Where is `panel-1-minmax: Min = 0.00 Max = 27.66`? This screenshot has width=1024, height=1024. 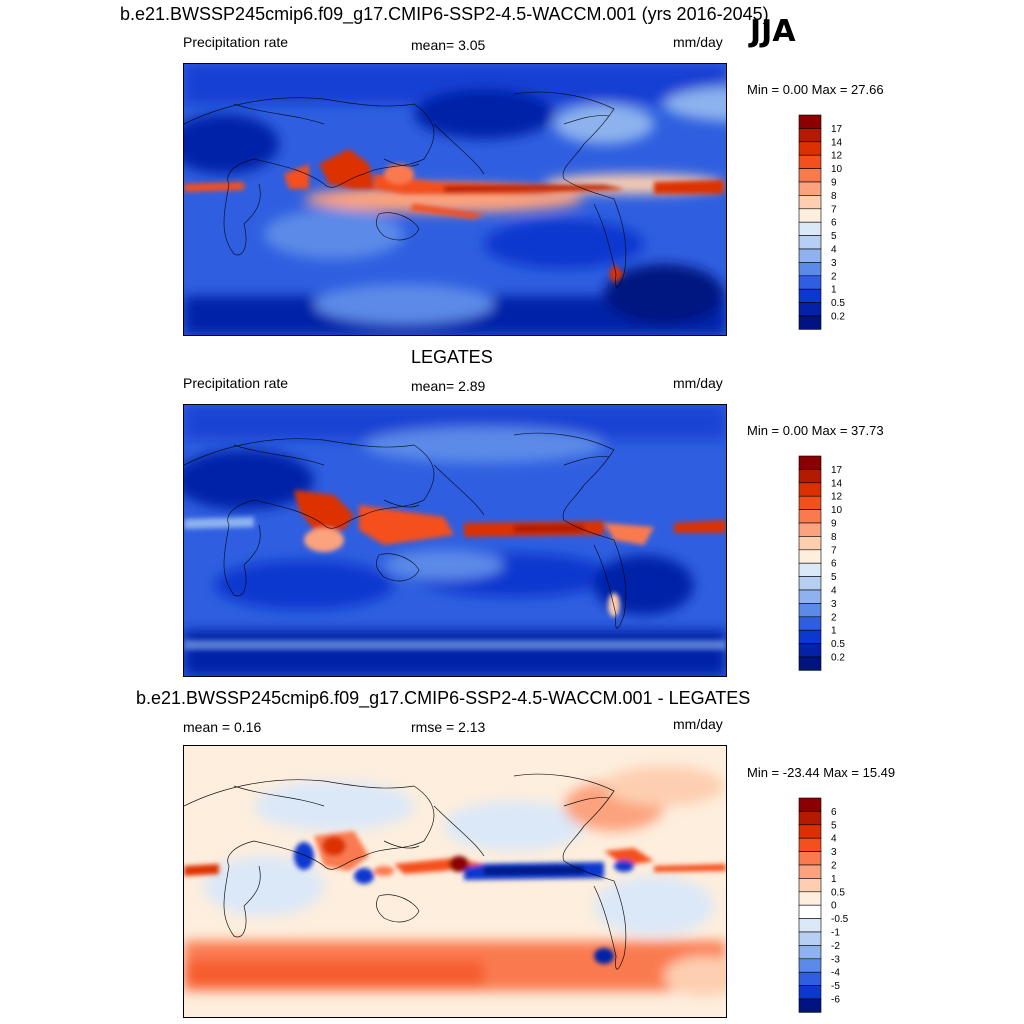 panel-1-minmax: Min = 0.00 Max = 27.66 is located at coordinates (815, 89).